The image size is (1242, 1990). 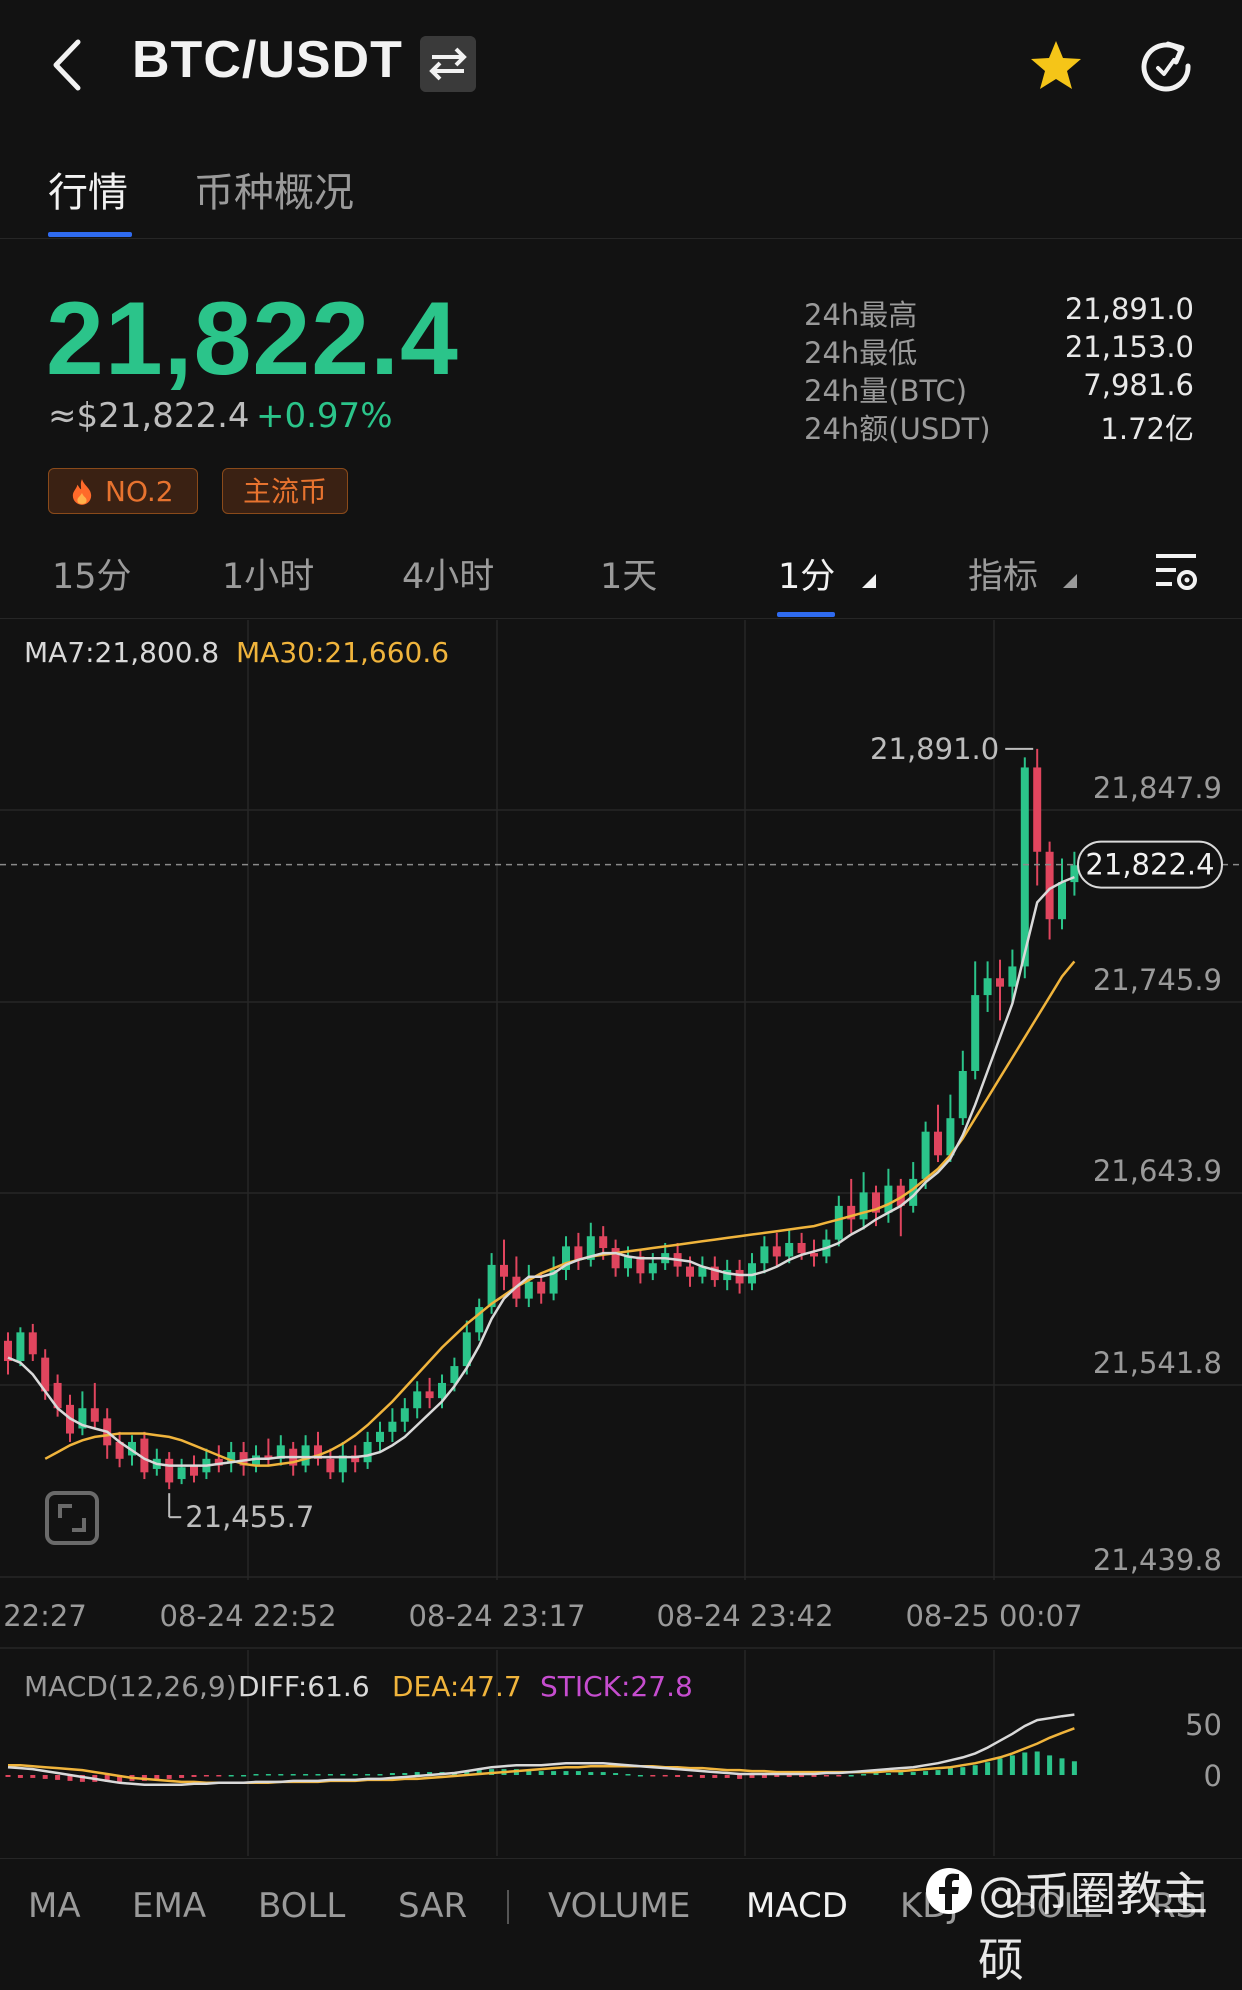 I want to click on period-1m-label: 1分, so click(x=807, y=577).